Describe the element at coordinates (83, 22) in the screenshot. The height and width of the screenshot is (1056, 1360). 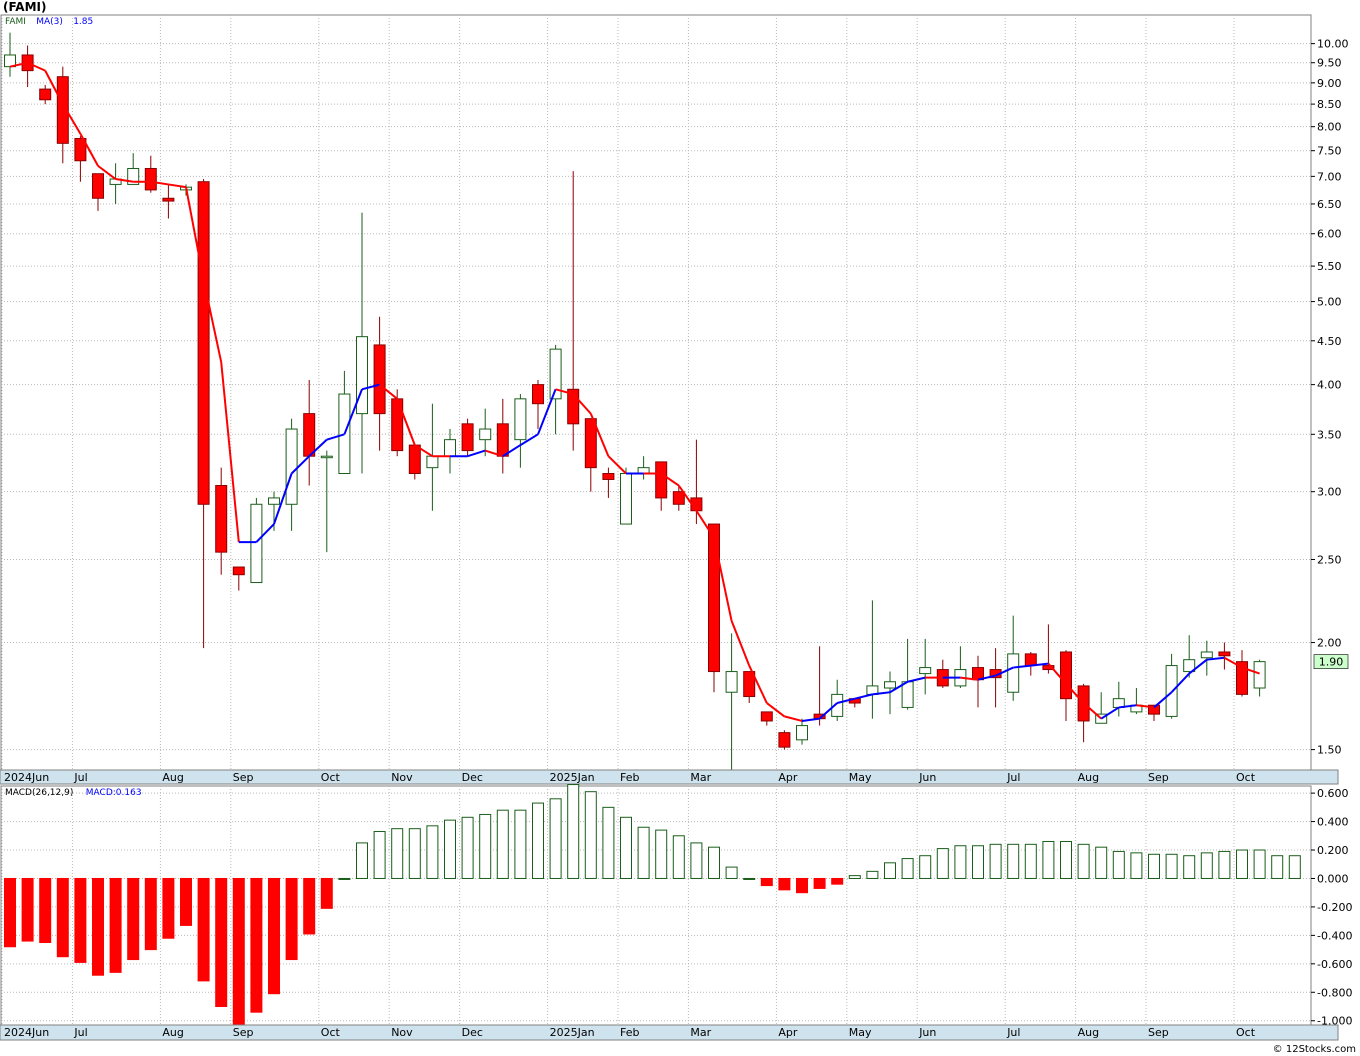
I see `price-legend-item: 1.85` at that location.